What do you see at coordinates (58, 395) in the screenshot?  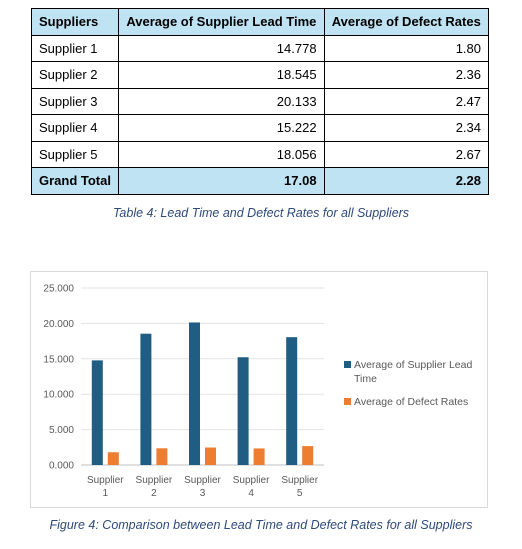 I see `y-tick-label: 10.000` at bounding box center [58, 395].